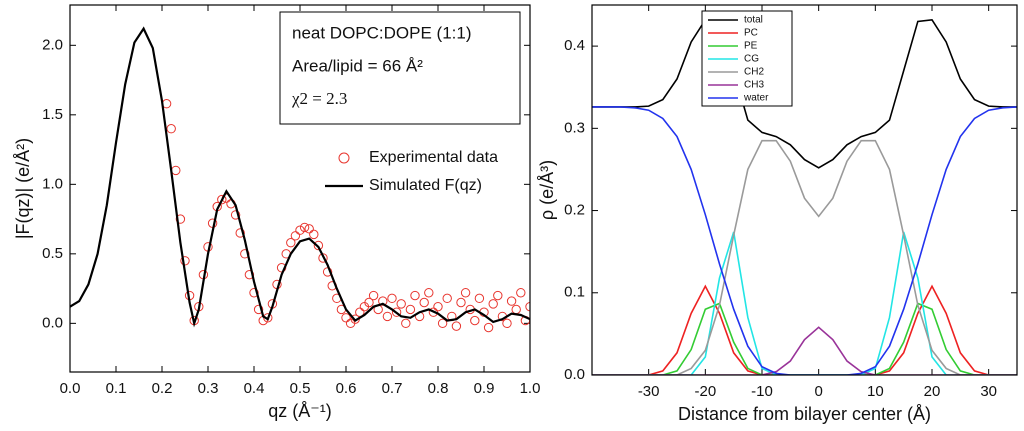  Describe the element at coordinates (300, 388) in the screenshot. I see `x-tick-label: 0.5` at that location.